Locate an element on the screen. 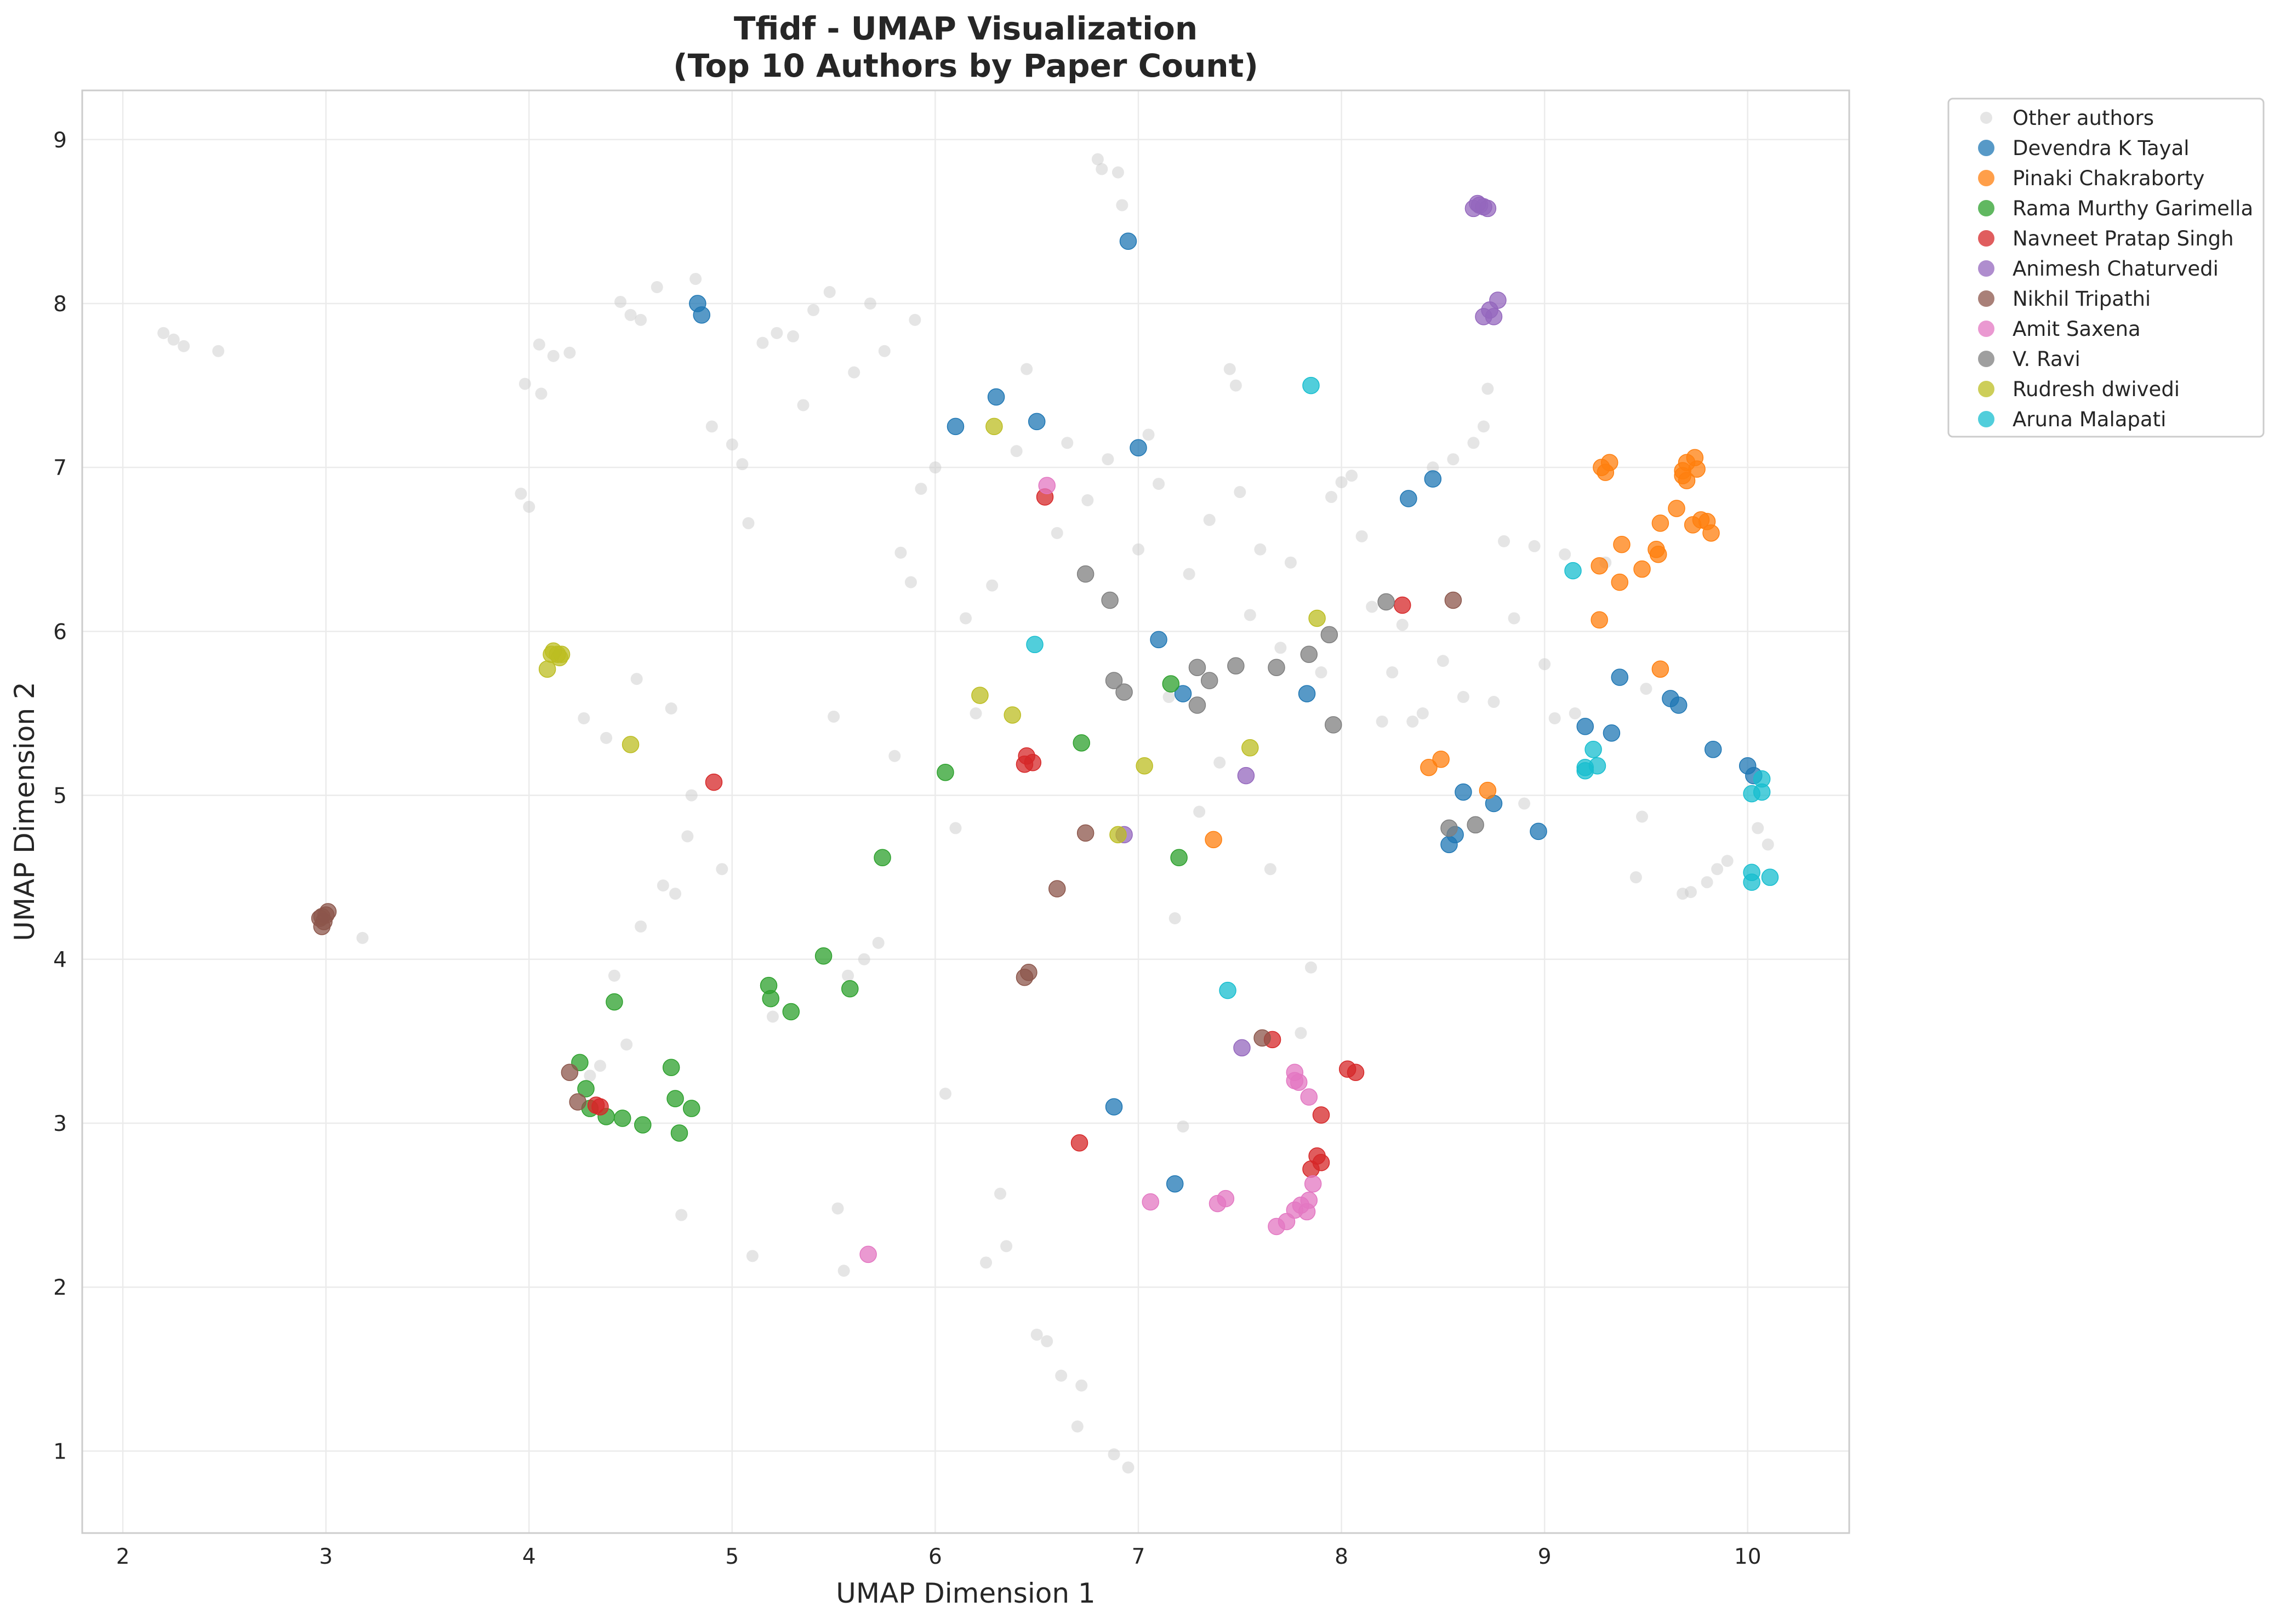 This screenshot has height=1624, width=2280. y-tick-label: 1 is located at coordinates (60, 1451).